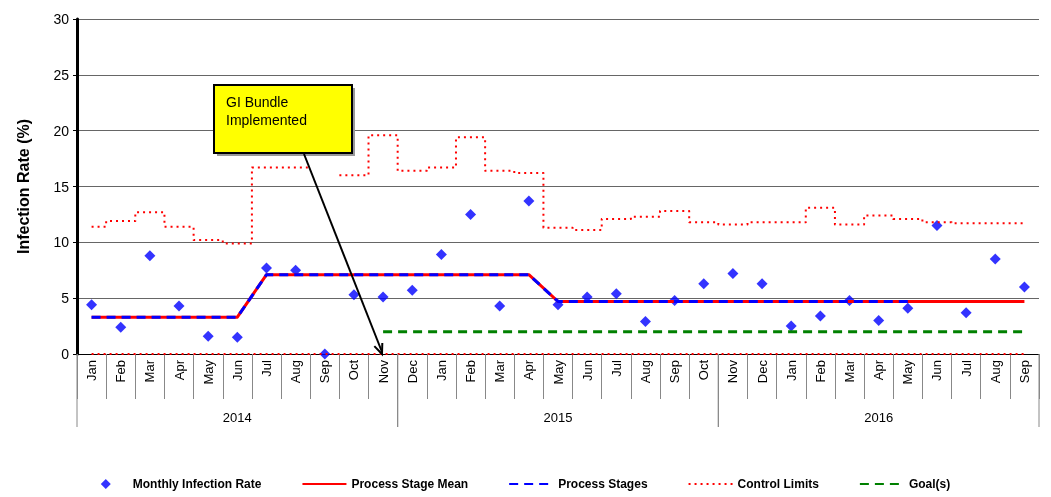 The height and width of the screenshot is (497, 1051). I want to click on y-tick-label: 5, so click(65, 298).